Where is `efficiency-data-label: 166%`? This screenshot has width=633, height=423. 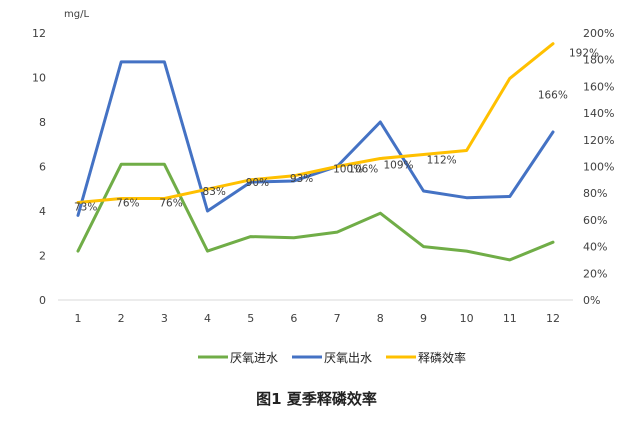 efficiency-data-label: 166% is located at coordinates (553, 95).